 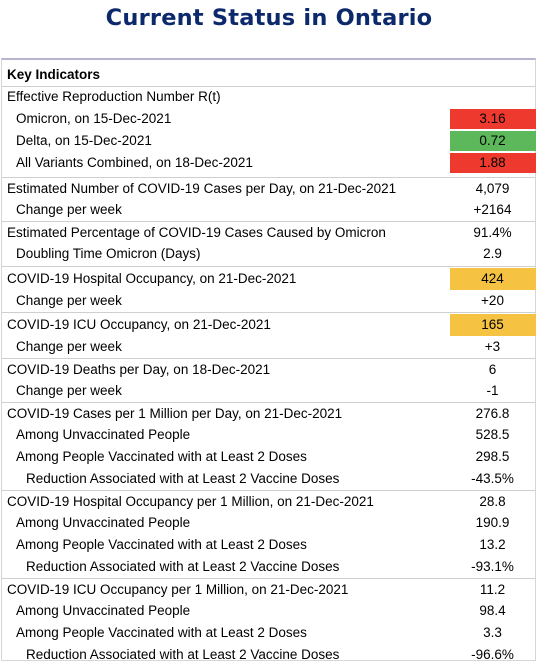 What do you see at coordinates (269, 18) in the screenshot?
I see `page-title: Current Status in Ontario` at bounding box center [269, 18].